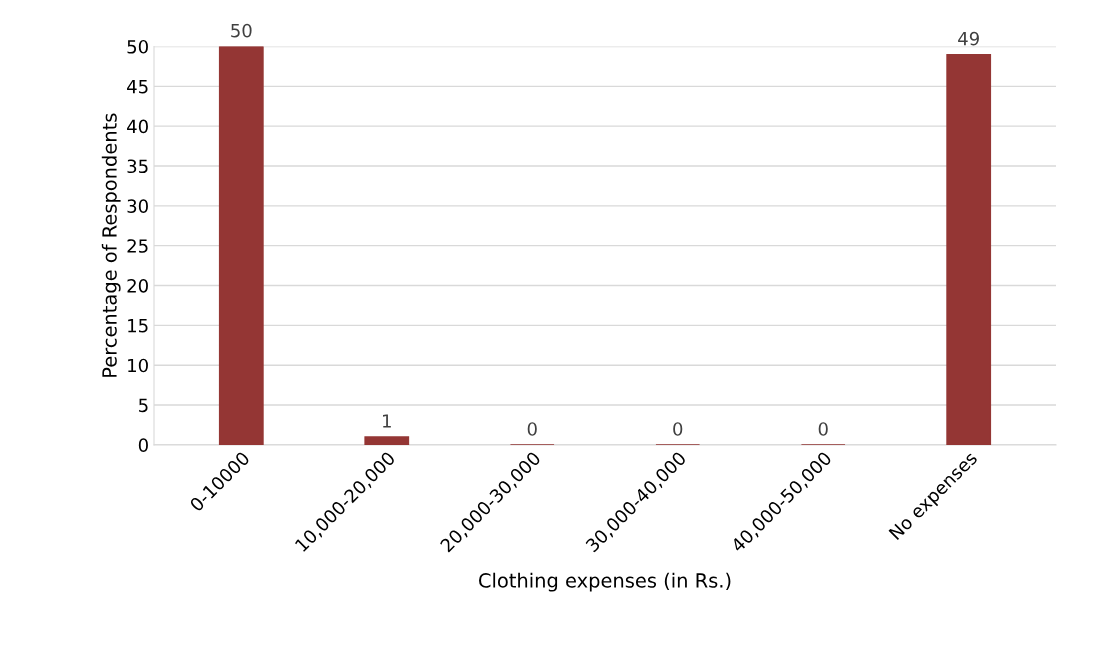 The height and width of the screenshot is (664, 1100). Describe the element at coordinates (137, 126) in the screenshot. I see `y-tick-label: 40` at that location.